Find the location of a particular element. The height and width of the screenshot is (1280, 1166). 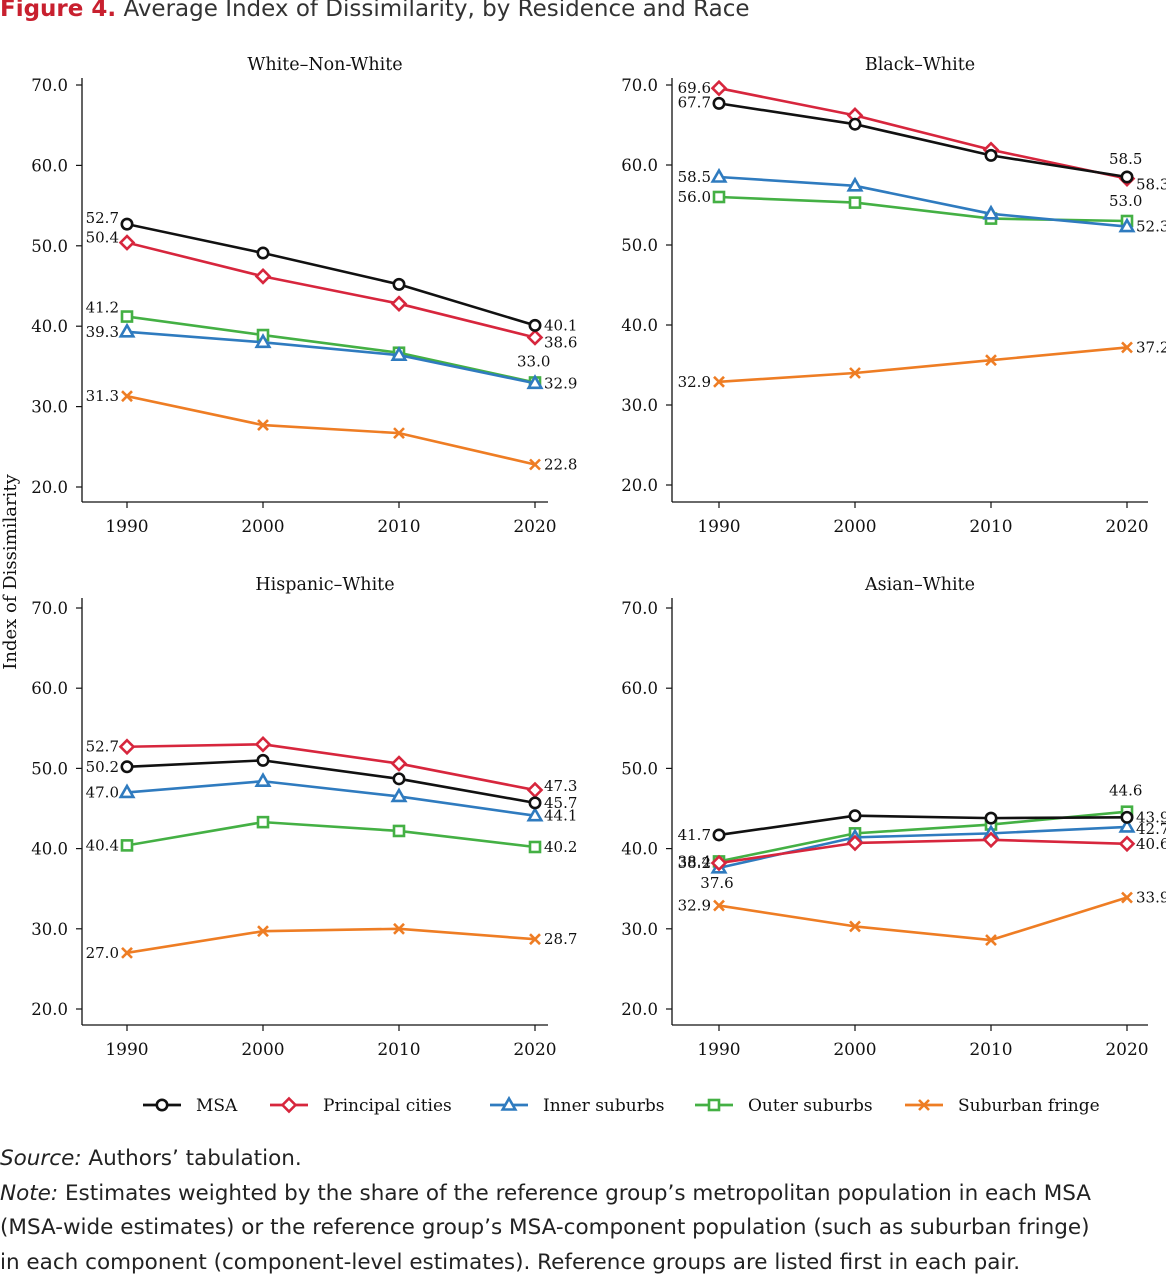

x-tick-label: 2000 is located at coordinates (854, 1050).